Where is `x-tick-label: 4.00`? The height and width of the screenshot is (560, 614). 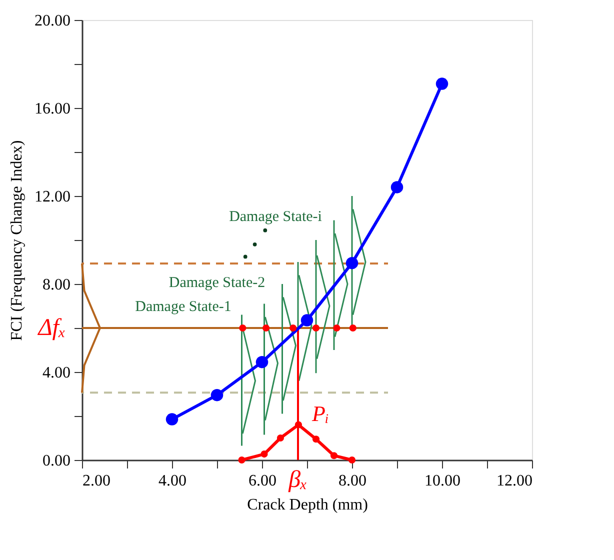
x-tick-label: 4.00 is located at coordinates (172, 481).